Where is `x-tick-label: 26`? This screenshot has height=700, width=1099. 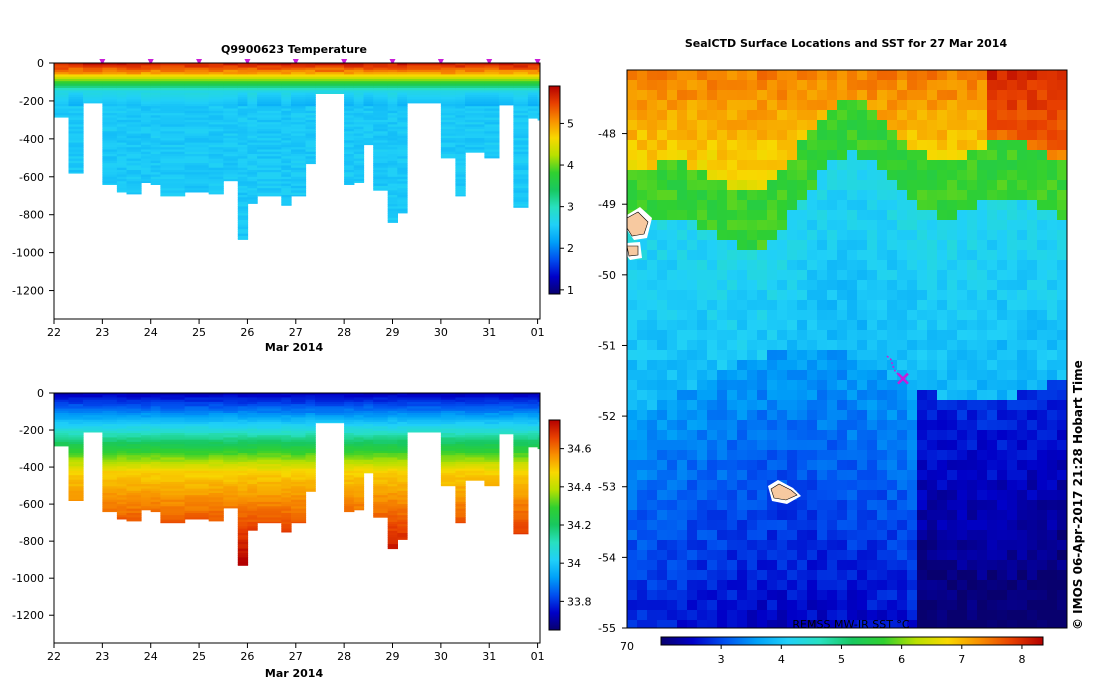
x-tick-label: 26 is located at coordinates (247, 656).